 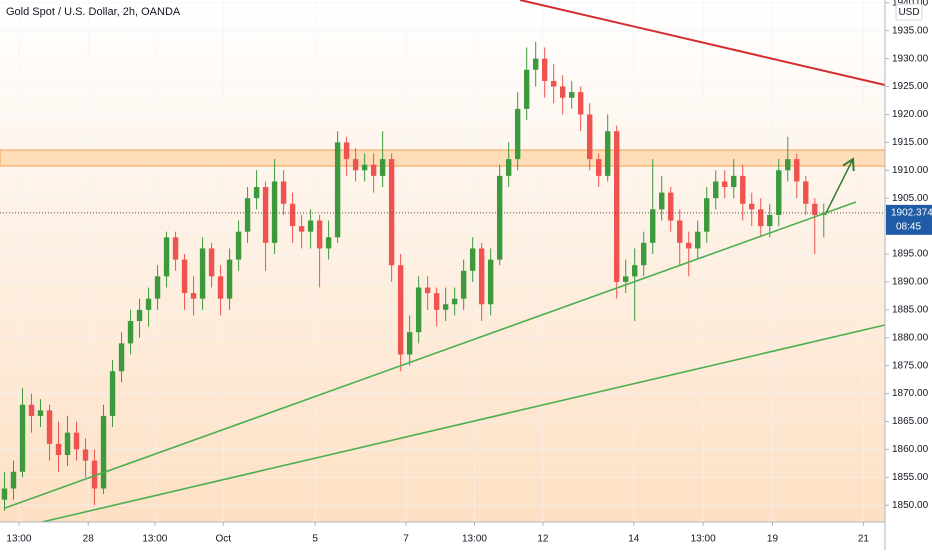 What do you see at coordinates (908, 226) in the screenshot?
I see `countdown: 08:45` at bounding box center [908, 226].